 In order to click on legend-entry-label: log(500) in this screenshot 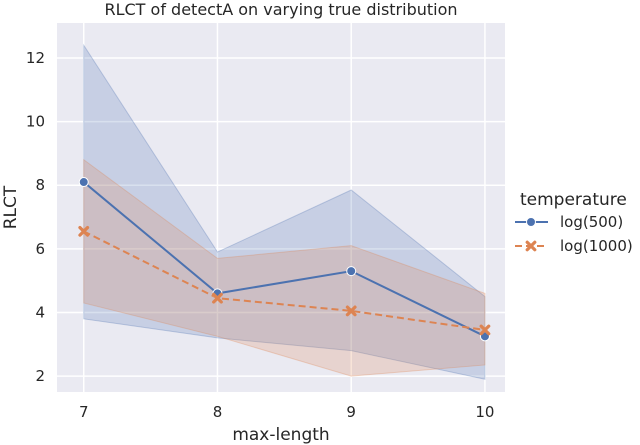, I will do `click(591, 222)`.